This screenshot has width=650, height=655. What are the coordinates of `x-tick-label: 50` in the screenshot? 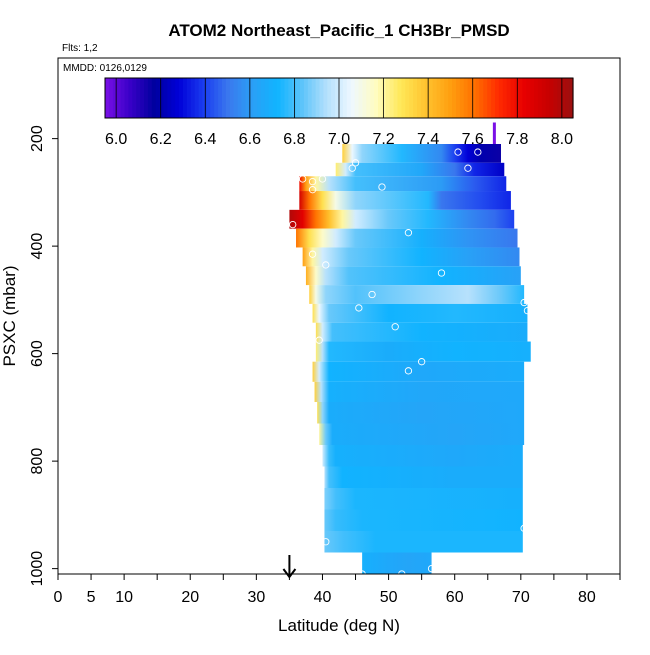 It's located at (389, 597).